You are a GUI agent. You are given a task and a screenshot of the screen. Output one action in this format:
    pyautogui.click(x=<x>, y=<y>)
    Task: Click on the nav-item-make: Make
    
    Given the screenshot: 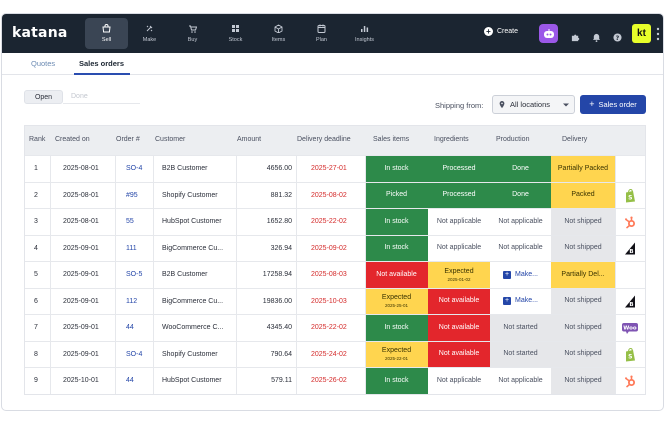 What is the action you would take?
    pyautogui.click(x=149, y=33)
    